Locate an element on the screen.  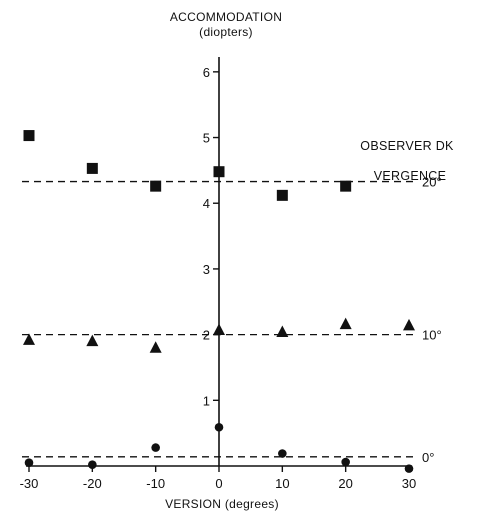
legend-observer: OBSERVER DK is located at coordinates (407, 146).